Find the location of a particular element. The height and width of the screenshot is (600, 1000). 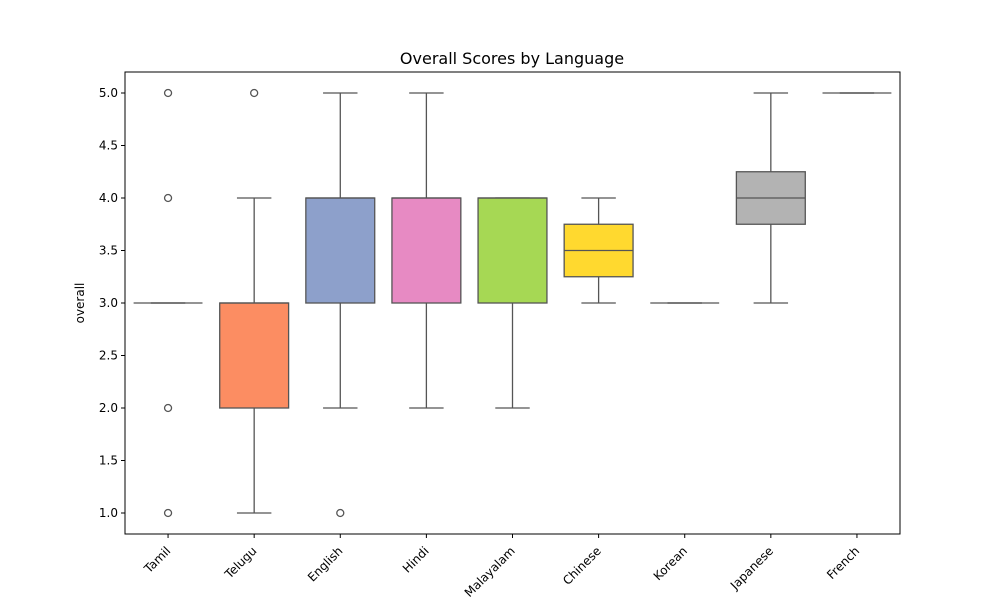

chart-title: Overall Scores by Language is located at coordinates (512, 58).